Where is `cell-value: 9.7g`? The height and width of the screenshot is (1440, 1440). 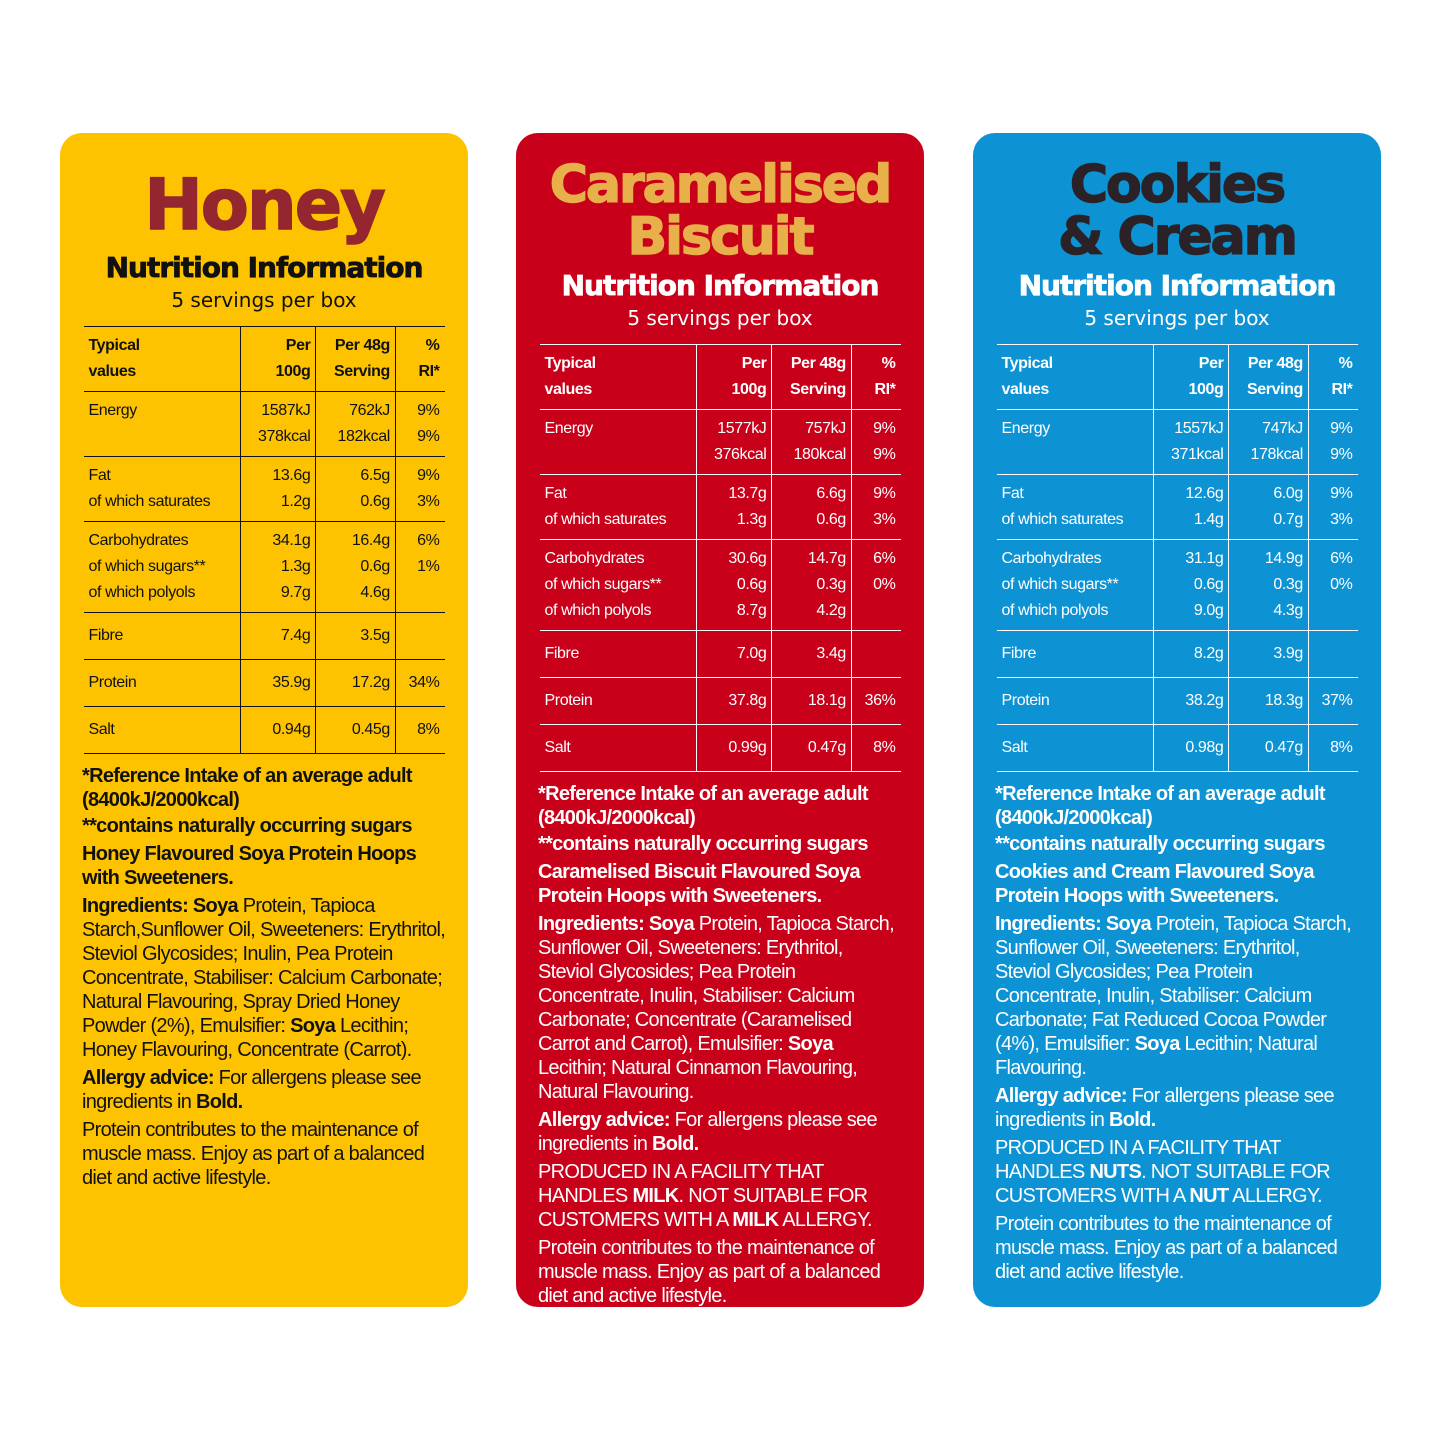 cell-value: 9.7g is located at coordinates (295, 592).